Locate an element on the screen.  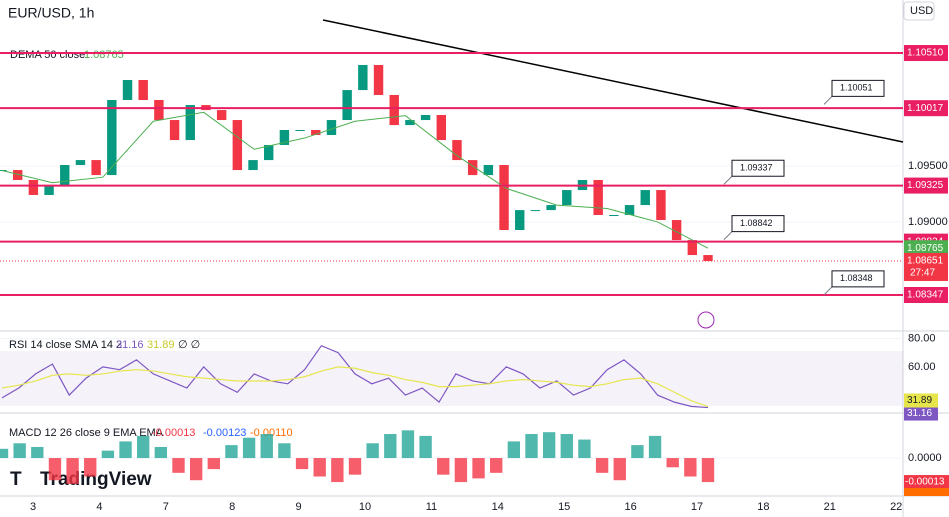
y-tick-label: 1.09500 is located at coordinates (928, 166).